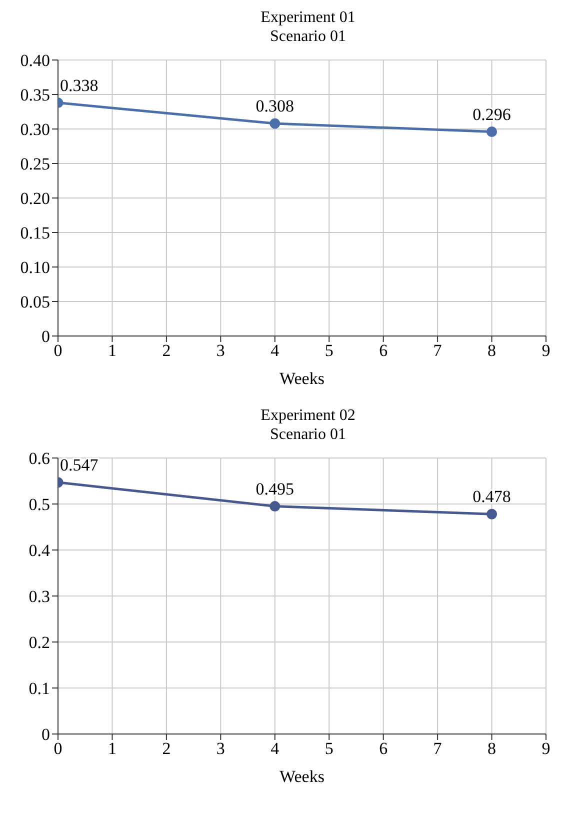  What do you see at coordinates (308, 17) in the screenshot?
I see `chart-title: Experiment 01` at bounding box center [308, 17].